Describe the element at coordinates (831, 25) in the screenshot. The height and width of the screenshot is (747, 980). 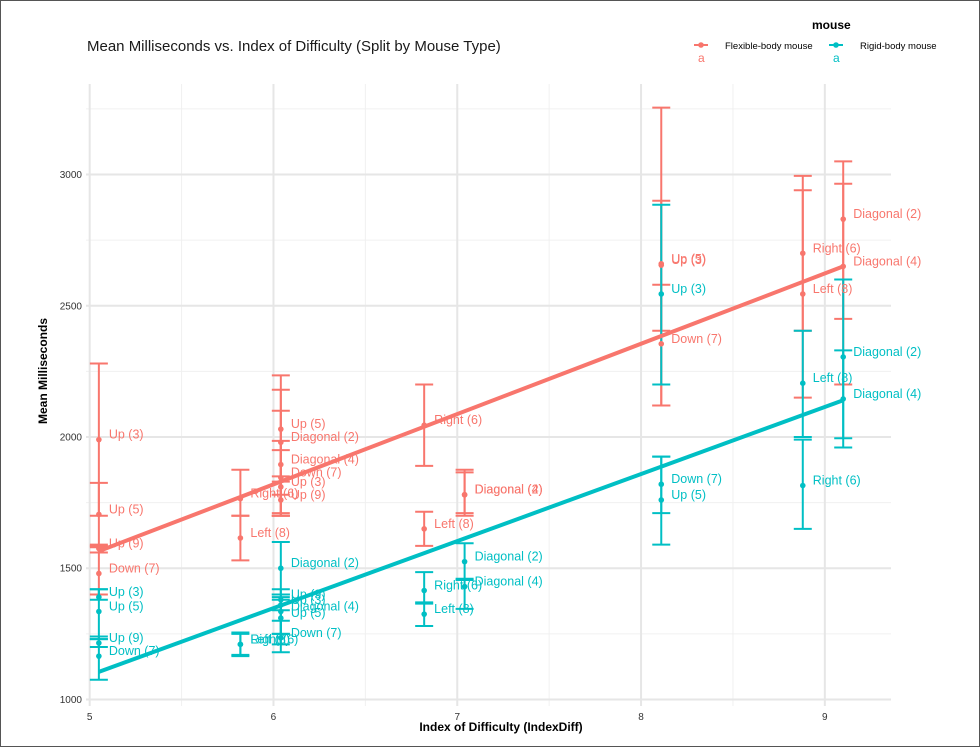
I see `legend-title: mouse` at that location.